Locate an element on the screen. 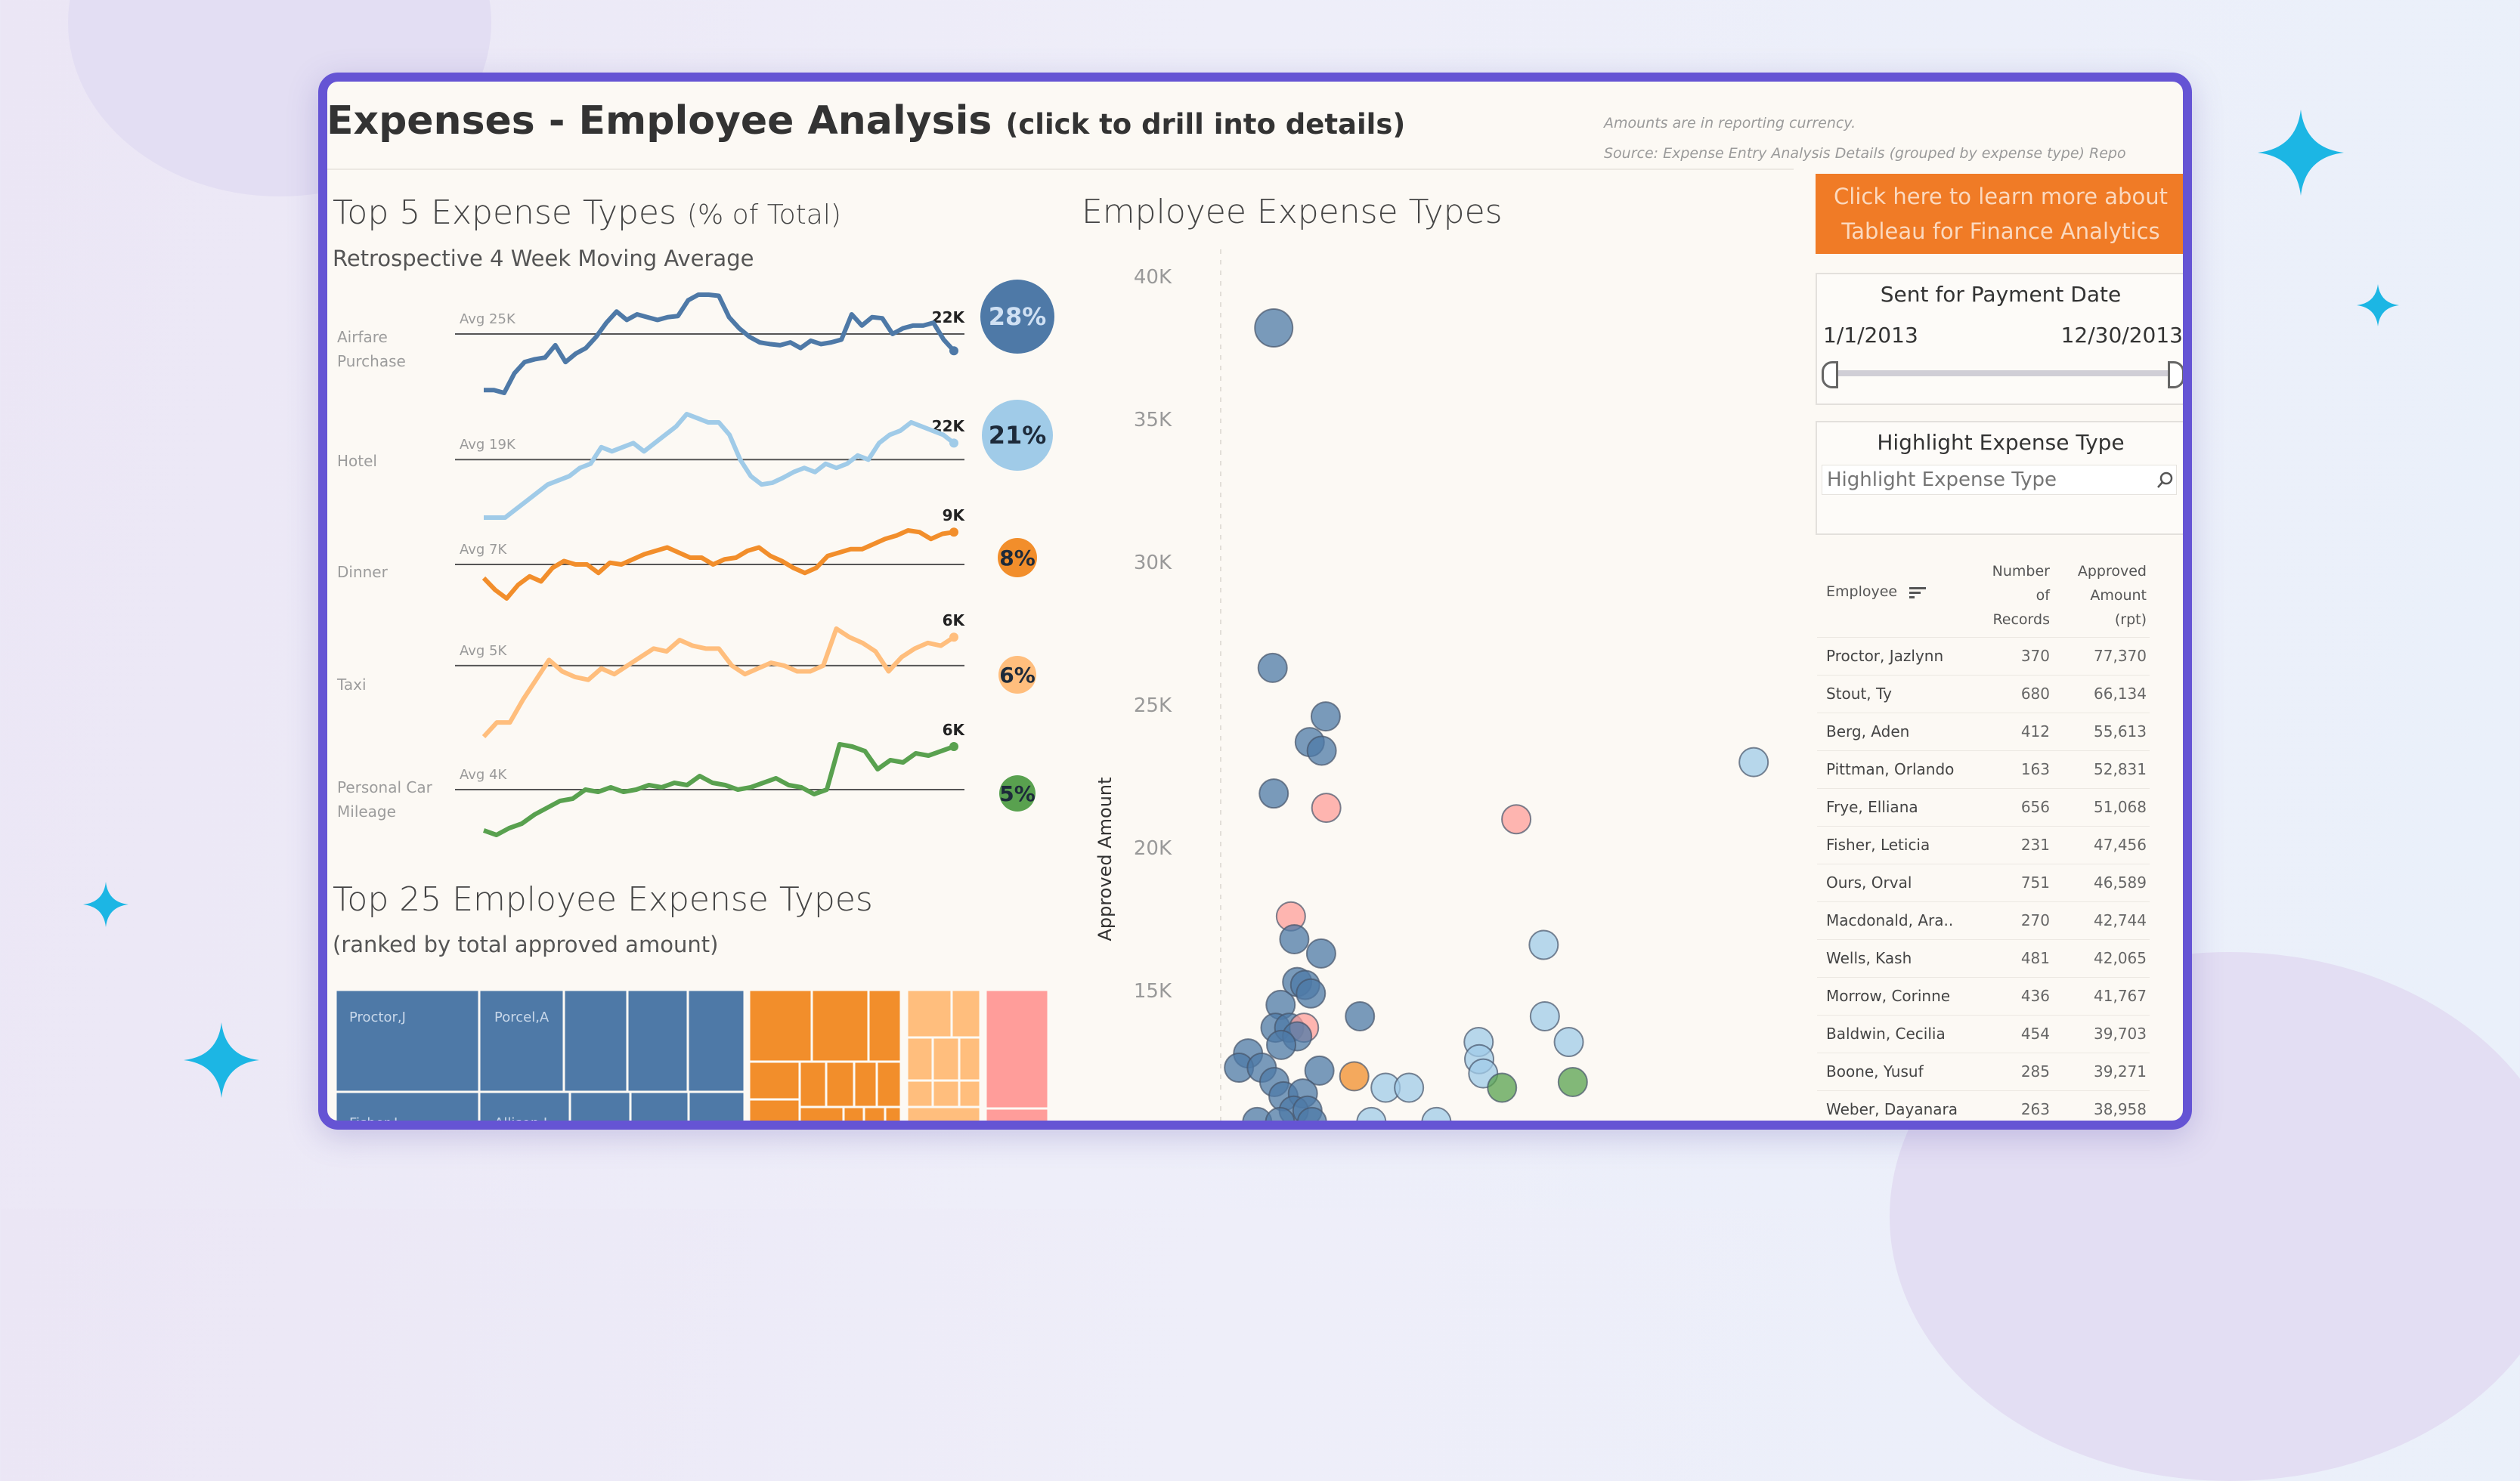 This screenshot has height=1481, width=2520. table-row: Stout, Ty 680 66,134 is located at coordinates (1983, 694).